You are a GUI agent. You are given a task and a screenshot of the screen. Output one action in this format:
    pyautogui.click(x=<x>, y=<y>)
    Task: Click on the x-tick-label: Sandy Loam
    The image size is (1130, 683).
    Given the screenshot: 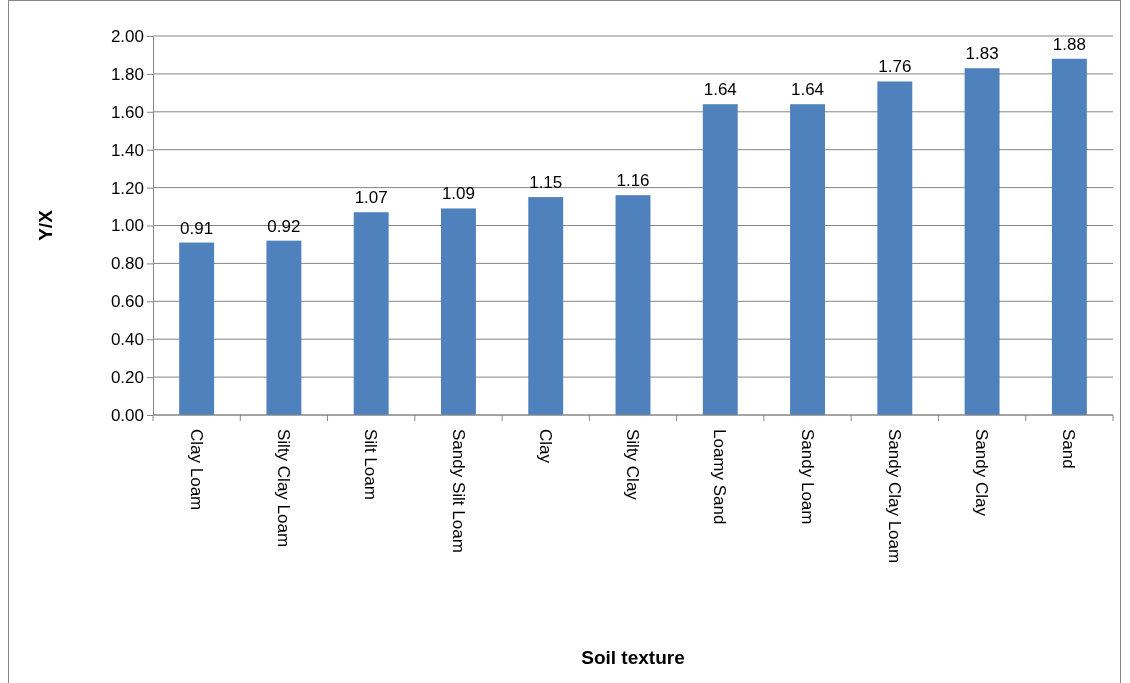 What is the action you would take?
    pyautogui.click(x=807, y=477)
    